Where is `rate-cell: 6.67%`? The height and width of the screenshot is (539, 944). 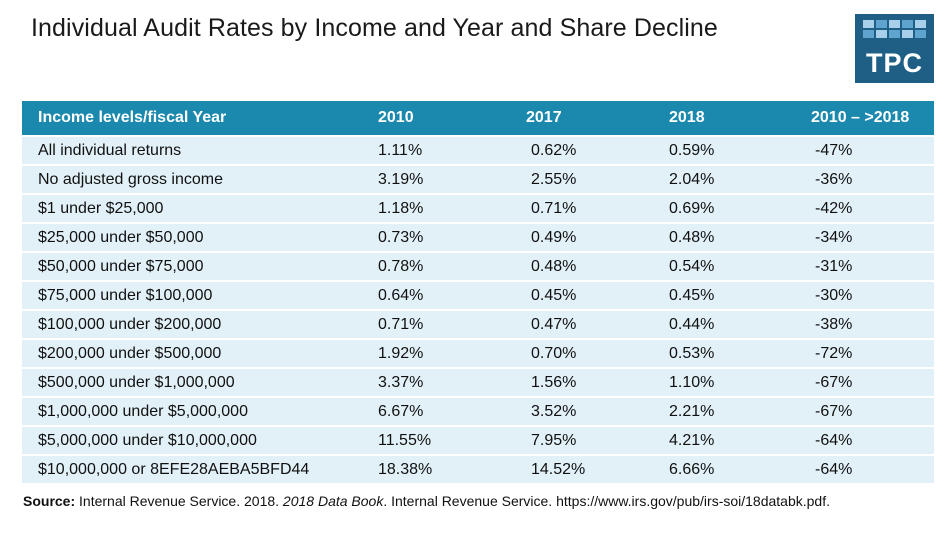
rate-cell: 6.67% is located at coordinates (437, 412).